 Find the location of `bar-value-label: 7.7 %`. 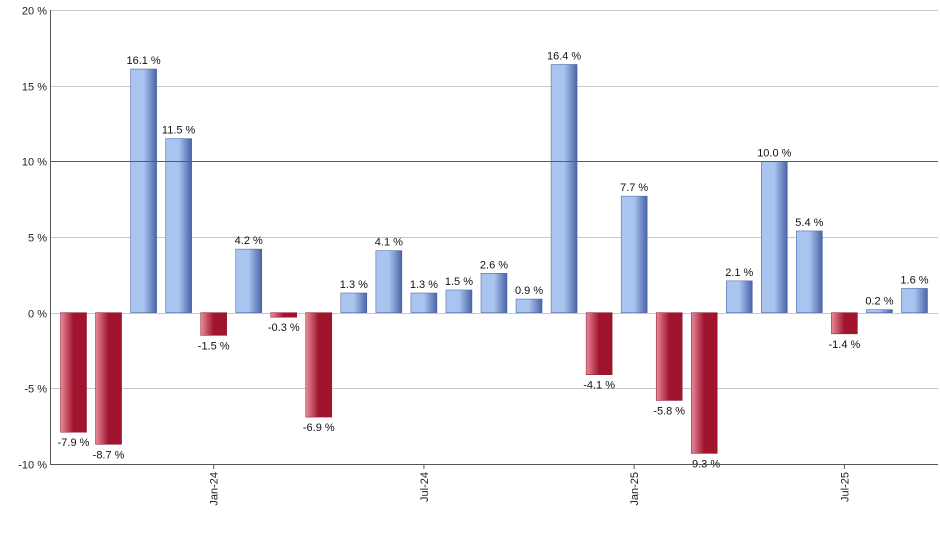

bar-value-label: 7.7 % is located at coordinates (634, 188).